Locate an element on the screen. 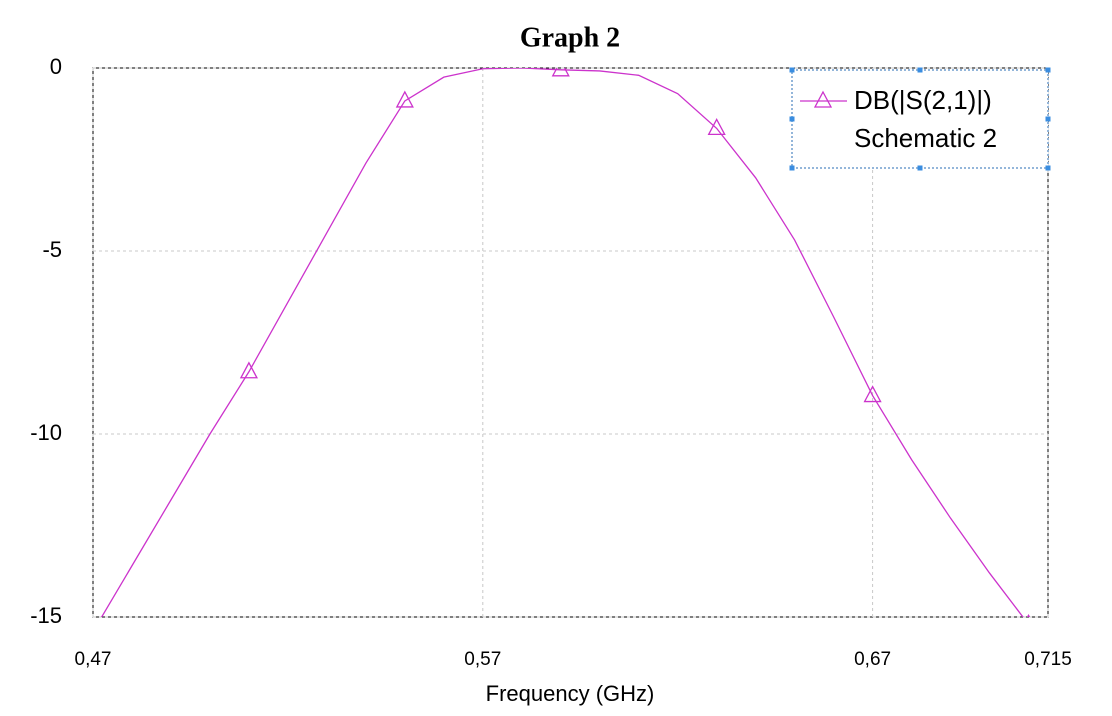  chart-title: Graph 2 is located at coordinates (570, 37).